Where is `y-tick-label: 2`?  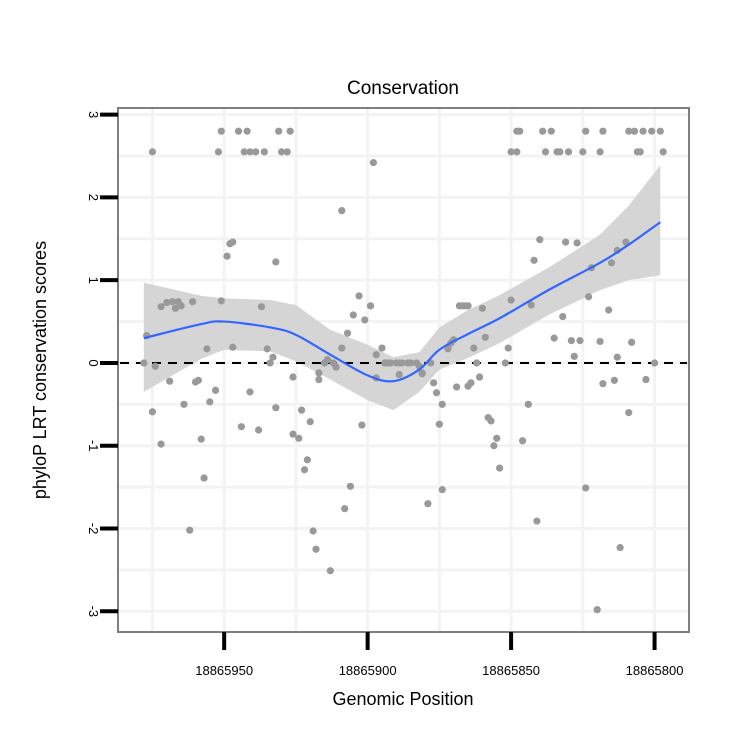
y-tick-label: 2 is located at coordinates (93, 197).